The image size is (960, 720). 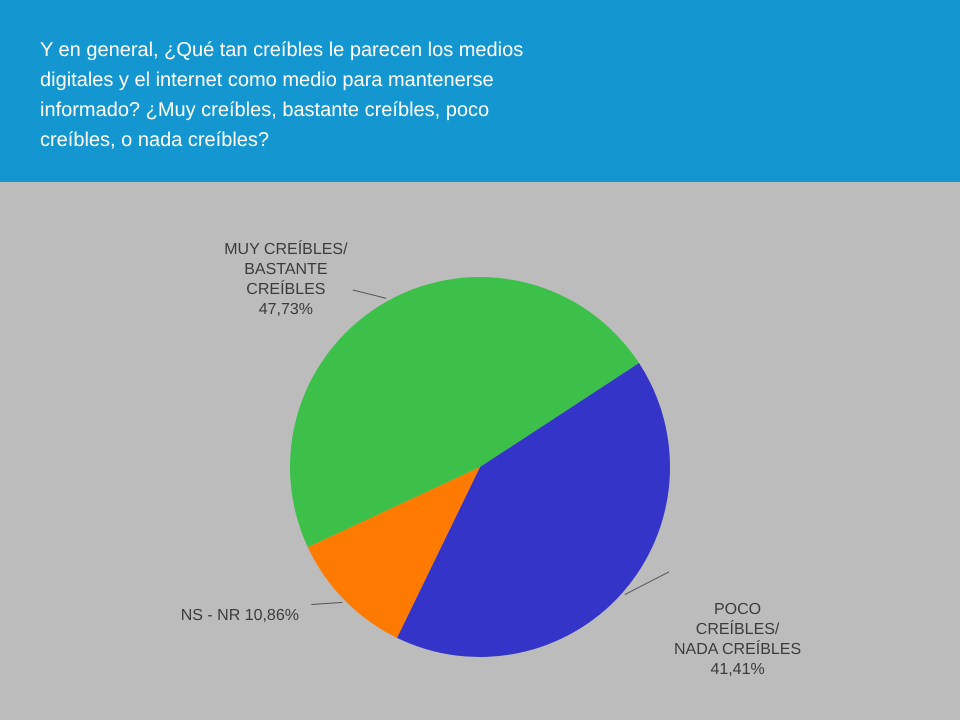 What do you see at coordinates (738, 629) in the screenshot?
I see `slice-label: POCO CREÍBLES/ NADA CREÍBLES` at bounding box center [738, 629].